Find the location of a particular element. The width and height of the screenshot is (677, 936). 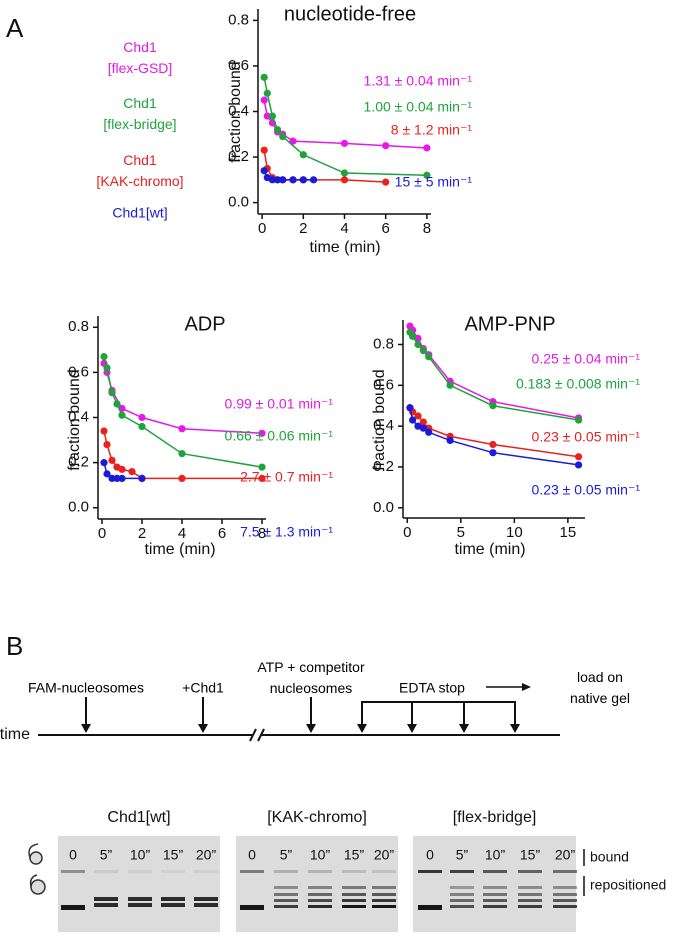

panel-label: B is located at coordinates (14, 646).